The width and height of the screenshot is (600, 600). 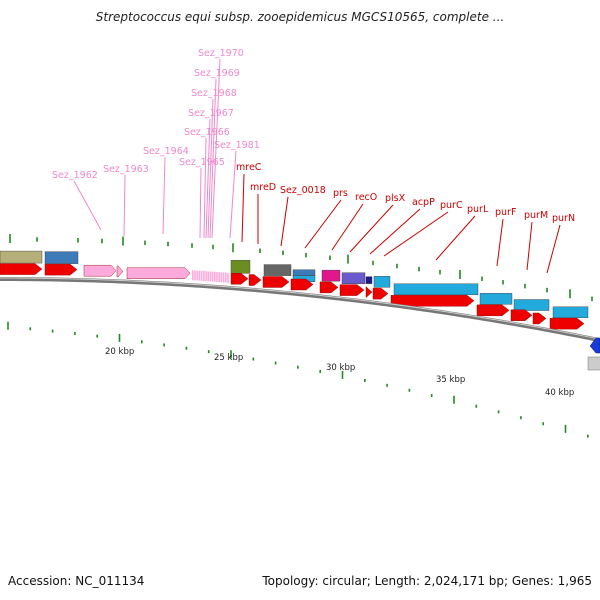 What do you see at coordinates (559, 393) in the screenshot?
I see `scale-label: 40 kbp` at bounding box center [559, 393].